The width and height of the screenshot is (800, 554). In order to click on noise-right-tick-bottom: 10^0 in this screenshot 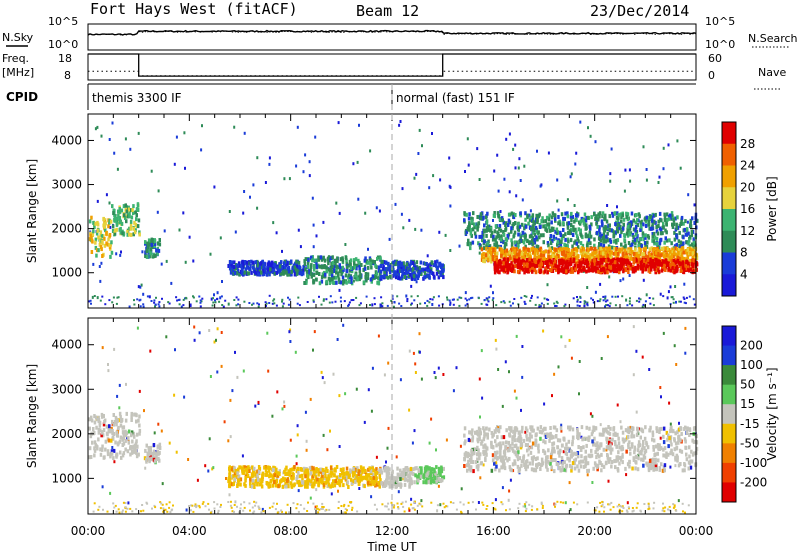, I will do `click(720, 44)`.